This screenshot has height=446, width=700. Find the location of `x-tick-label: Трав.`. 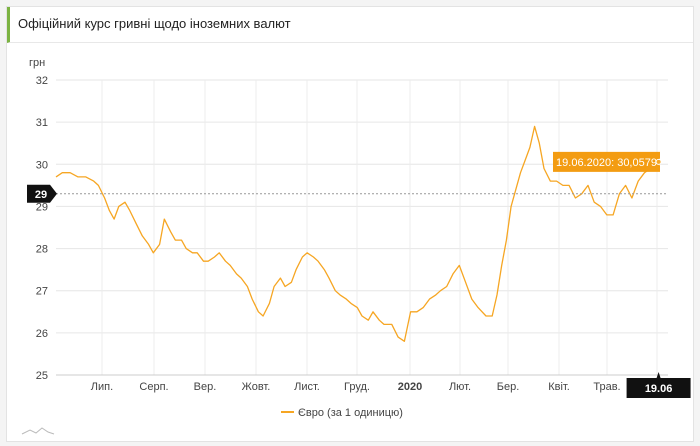

x-tick-label: Трав. is located at coordinates (606, 387).